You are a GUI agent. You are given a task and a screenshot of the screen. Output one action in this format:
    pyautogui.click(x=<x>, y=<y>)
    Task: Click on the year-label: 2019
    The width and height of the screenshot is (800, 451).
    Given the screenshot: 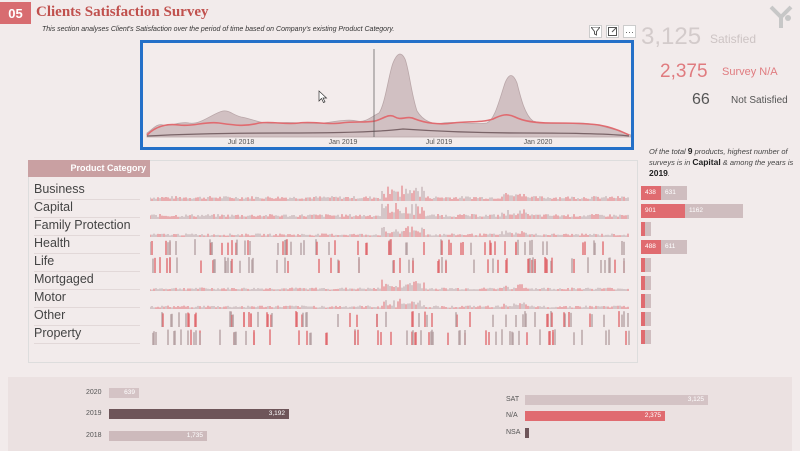 What is the action you would take?
    pyautogui.click(x=94, y=413)
    